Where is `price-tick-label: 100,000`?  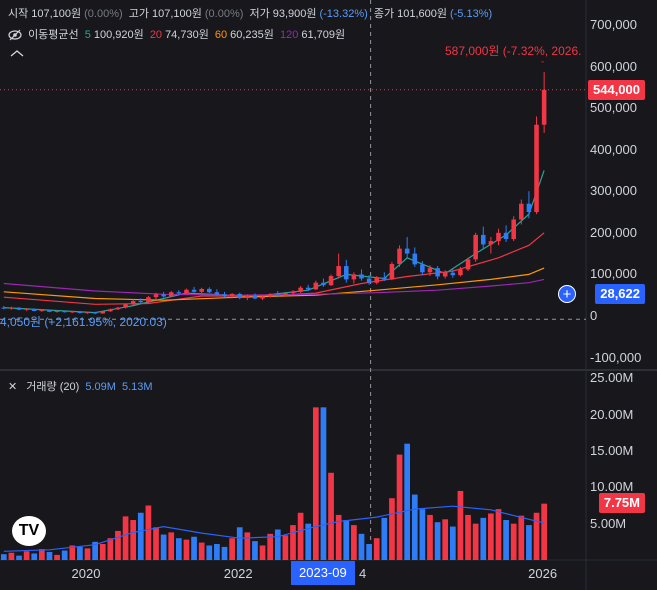
price-tick-label: 100,000 is located at coordinates (613, 274).